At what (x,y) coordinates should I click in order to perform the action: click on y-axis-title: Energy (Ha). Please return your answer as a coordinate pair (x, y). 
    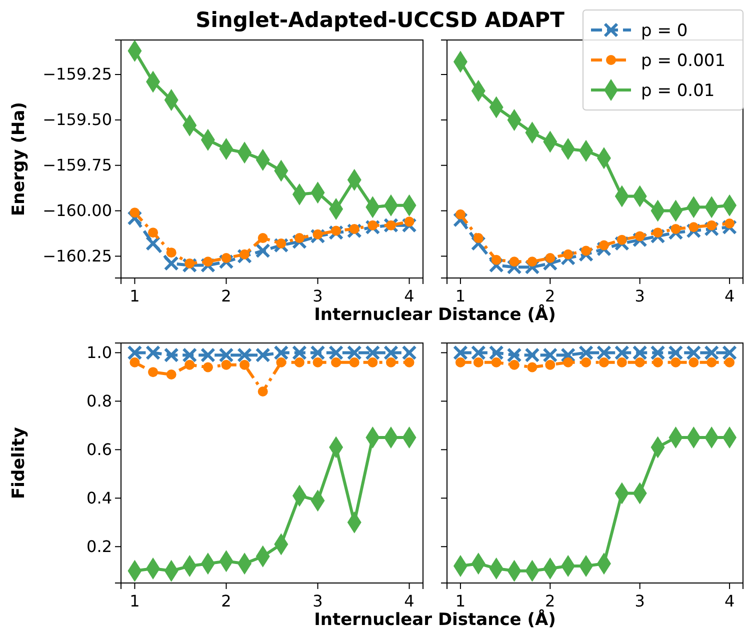
    Looking at the image, I should click on (19, 159).